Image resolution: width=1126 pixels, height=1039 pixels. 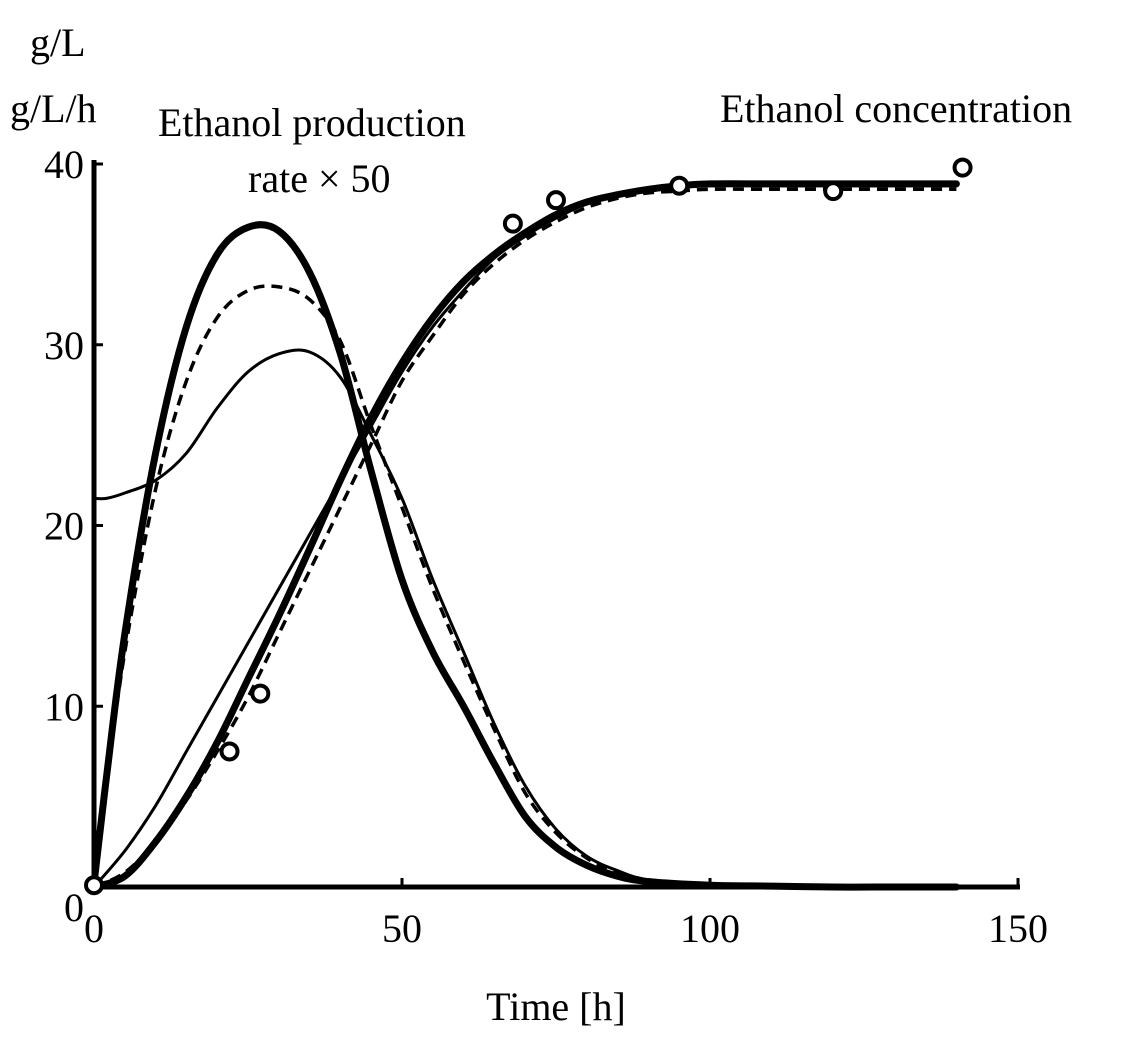 I want to click on x-tick-label: 0, so click(x=94, y=928).